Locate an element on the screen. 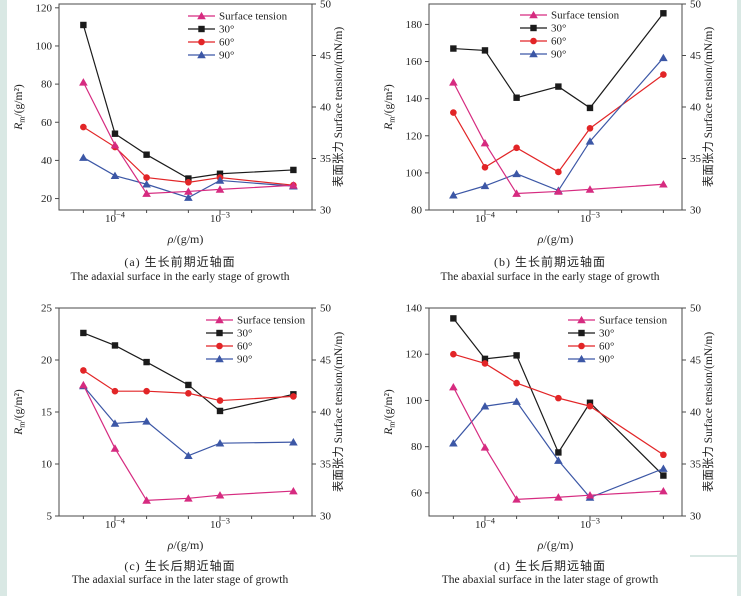  y-left-tick-label: 140 is located at coordinates (414, 309).